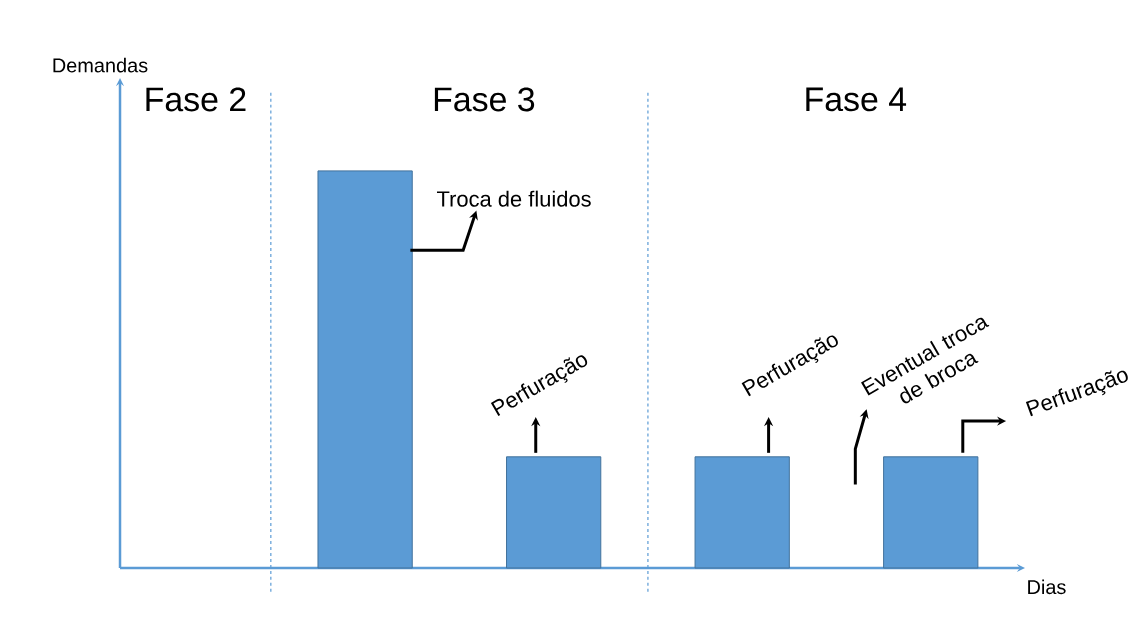  Describe the element at coordinates (856, 99) in the screenshot. I see `text: Fase 4` at that location.